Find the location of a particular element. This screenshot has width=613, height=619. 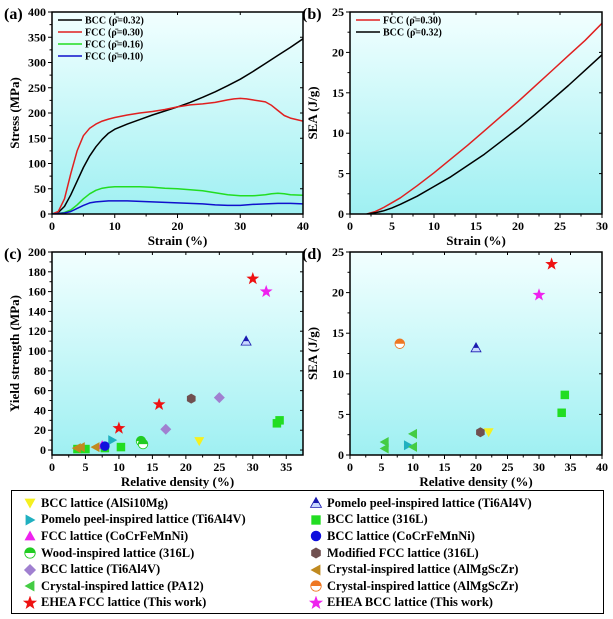

legend-item: BCC lattice (AlSi10Mg) is located at coordinates (134, 503).